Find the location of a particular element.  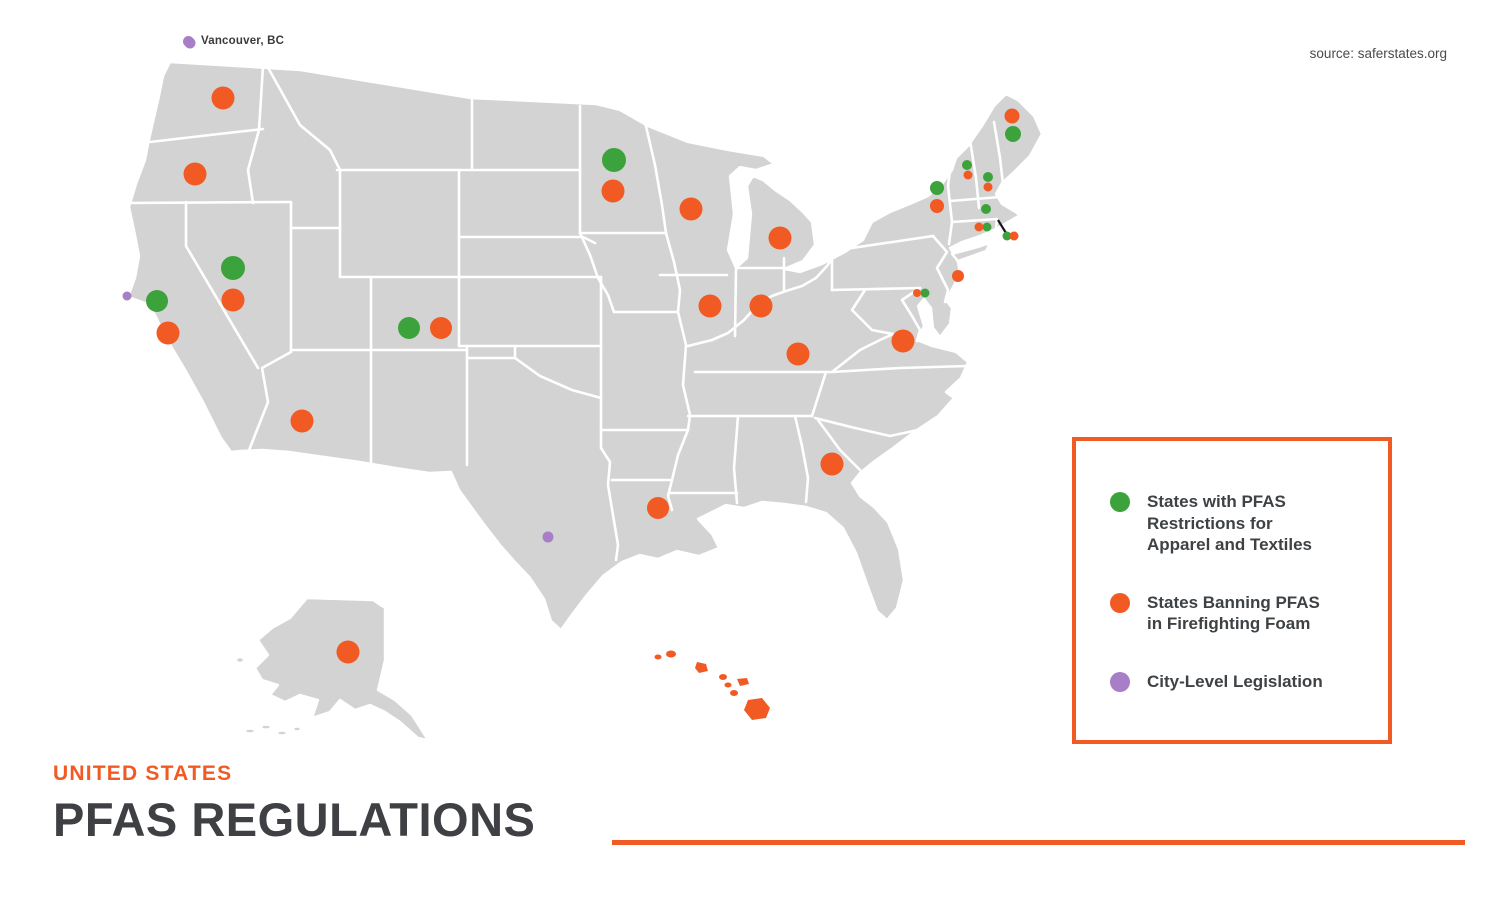

hawaii is located at coordinates (712, 685).